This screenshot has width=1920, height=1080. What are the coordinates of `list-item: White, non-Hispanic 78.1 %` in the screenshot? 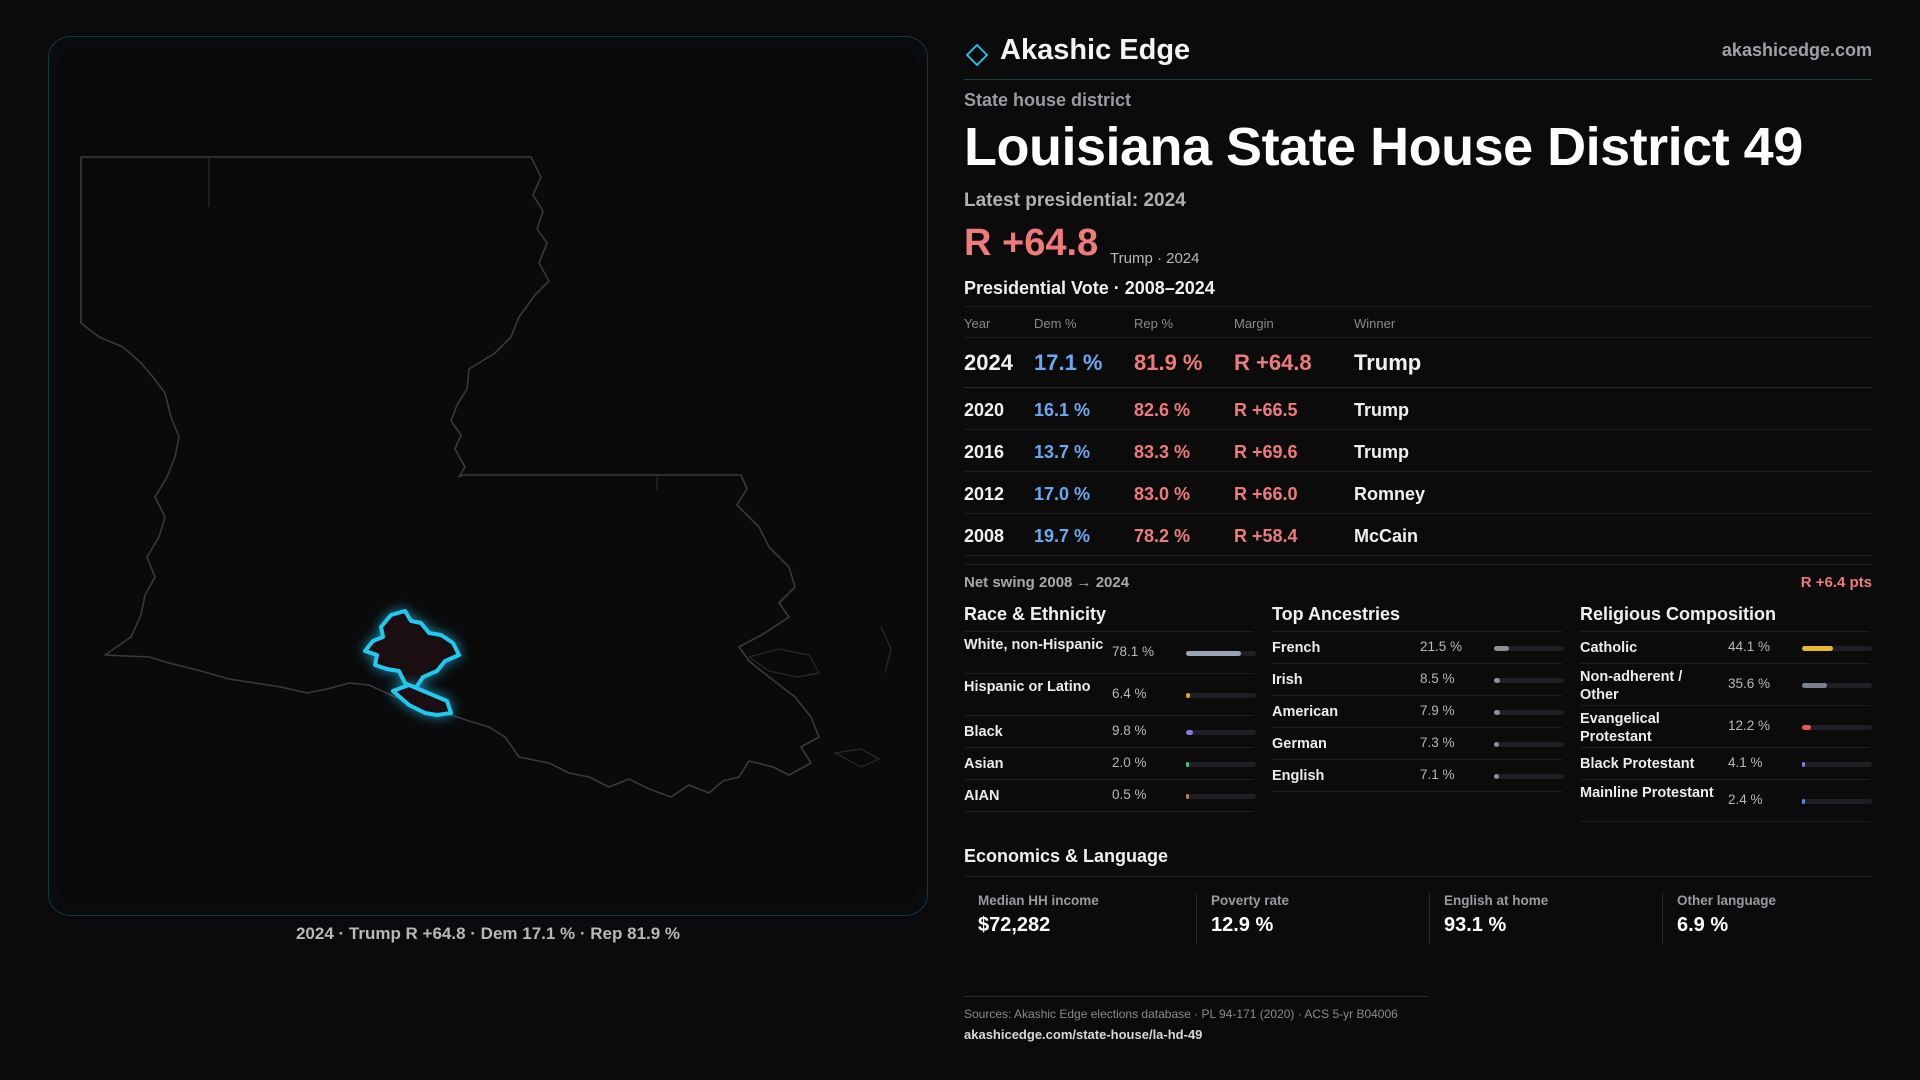 It's located at (1110, 653).